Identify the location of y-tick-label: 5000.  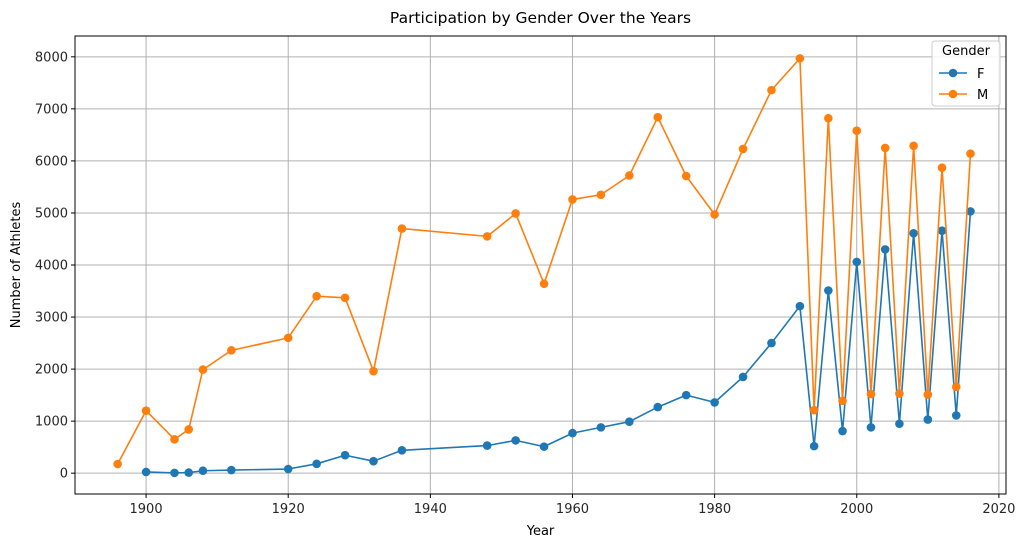
(51, 213).